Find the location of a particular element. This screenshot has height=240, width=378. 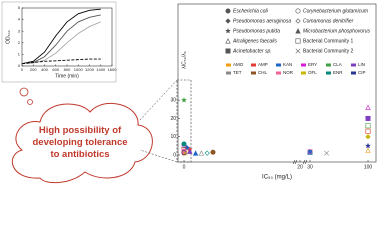

connector is located at coordinates (158, 156).